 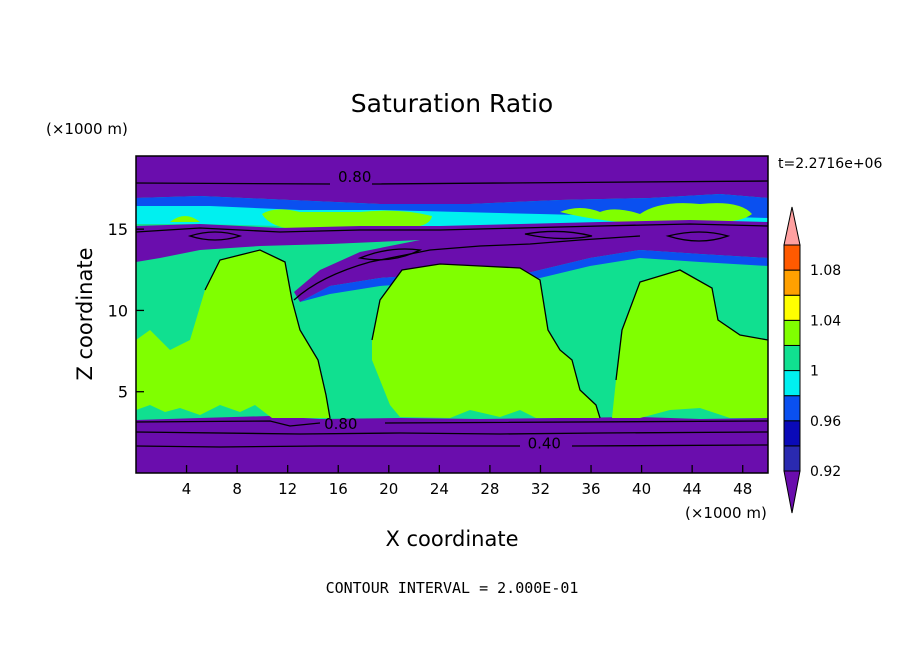 What do you see at coordinates (692, 489) in the screenshot?
I see `x-tick-label: 44` at bounding box center [692, 489].